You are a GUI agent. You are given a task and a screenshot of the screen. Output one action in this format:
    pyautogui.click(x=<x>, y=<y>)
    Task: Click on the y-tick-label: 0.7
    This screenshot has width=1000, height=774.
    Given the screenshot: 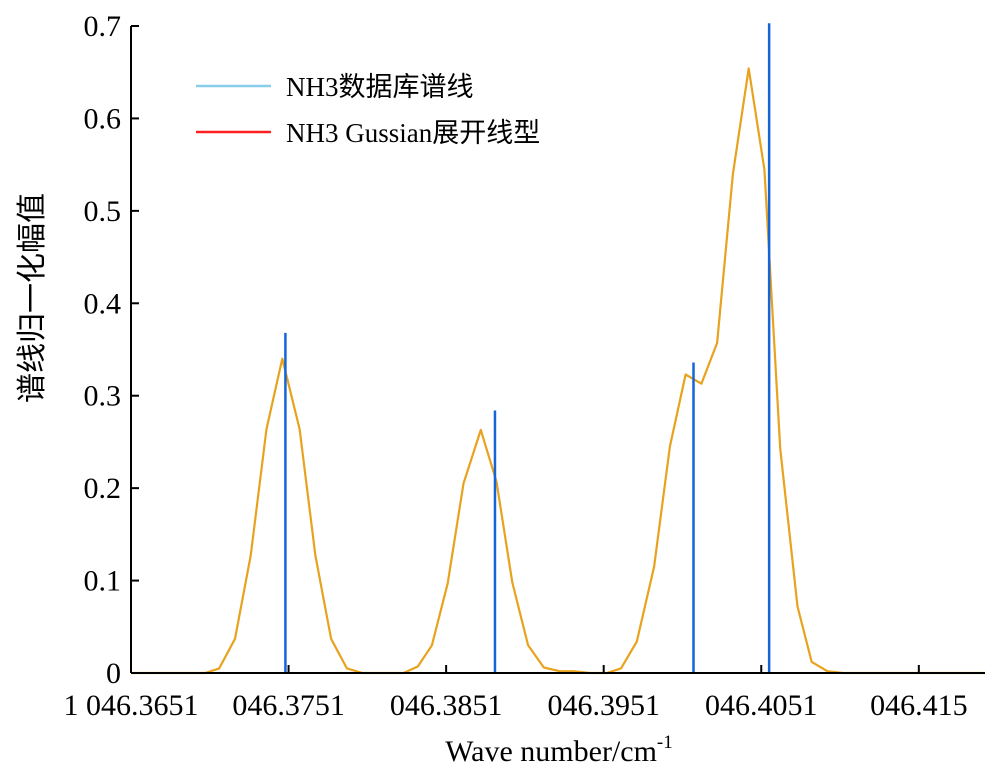 What is the action you would take?
    pyautogui.click(x=103, y=26)
    